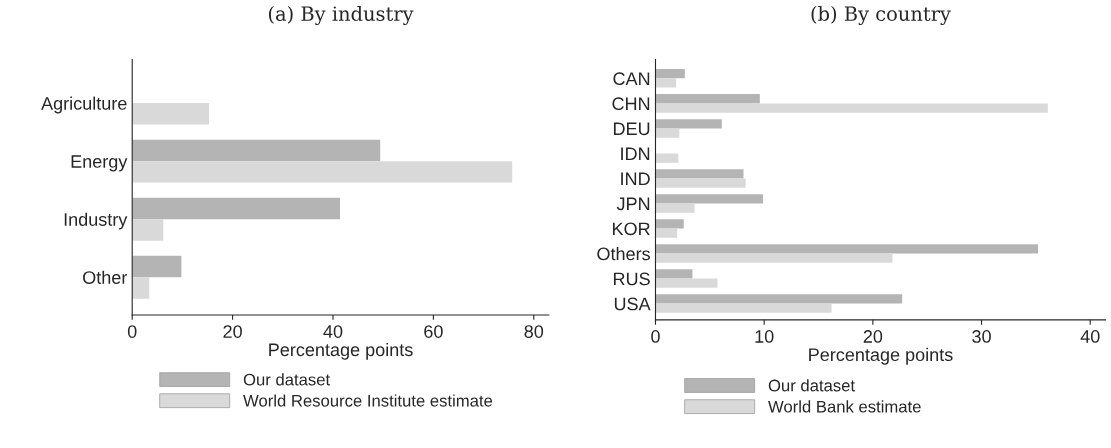 The image size is (1111, 448). I want to click on x-tick-label: 10, so click(764, 336).